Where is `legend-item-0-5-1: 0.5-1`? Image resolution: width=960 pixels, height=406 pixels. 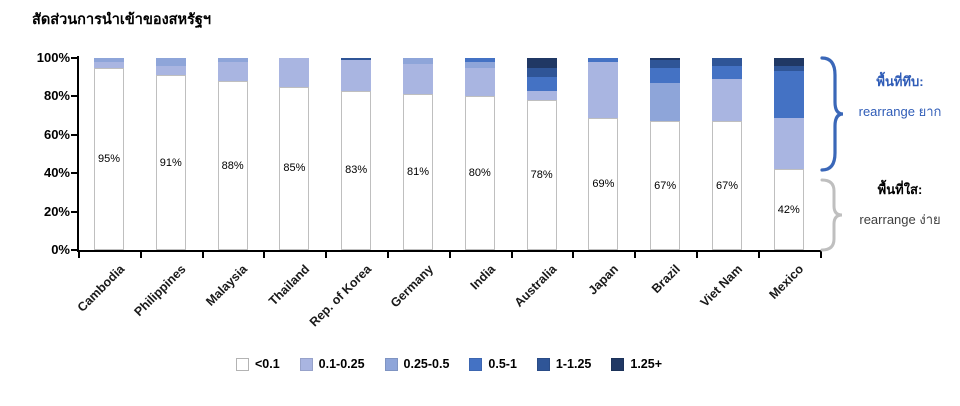
legend-item-0-5-1: 0.5-1 is located at coordinates (493, 364).